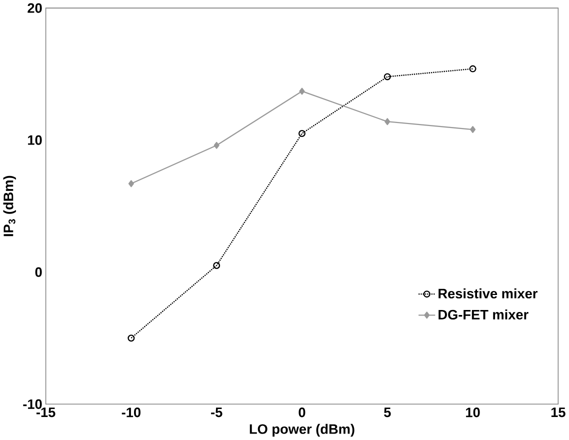 The height and width of the screenshot is (440, 569). What do you see at coordinates (302, 430) in the screenshot?
I see `x-axis-title: LO power (dBm)` at bounding box center [302, 430].